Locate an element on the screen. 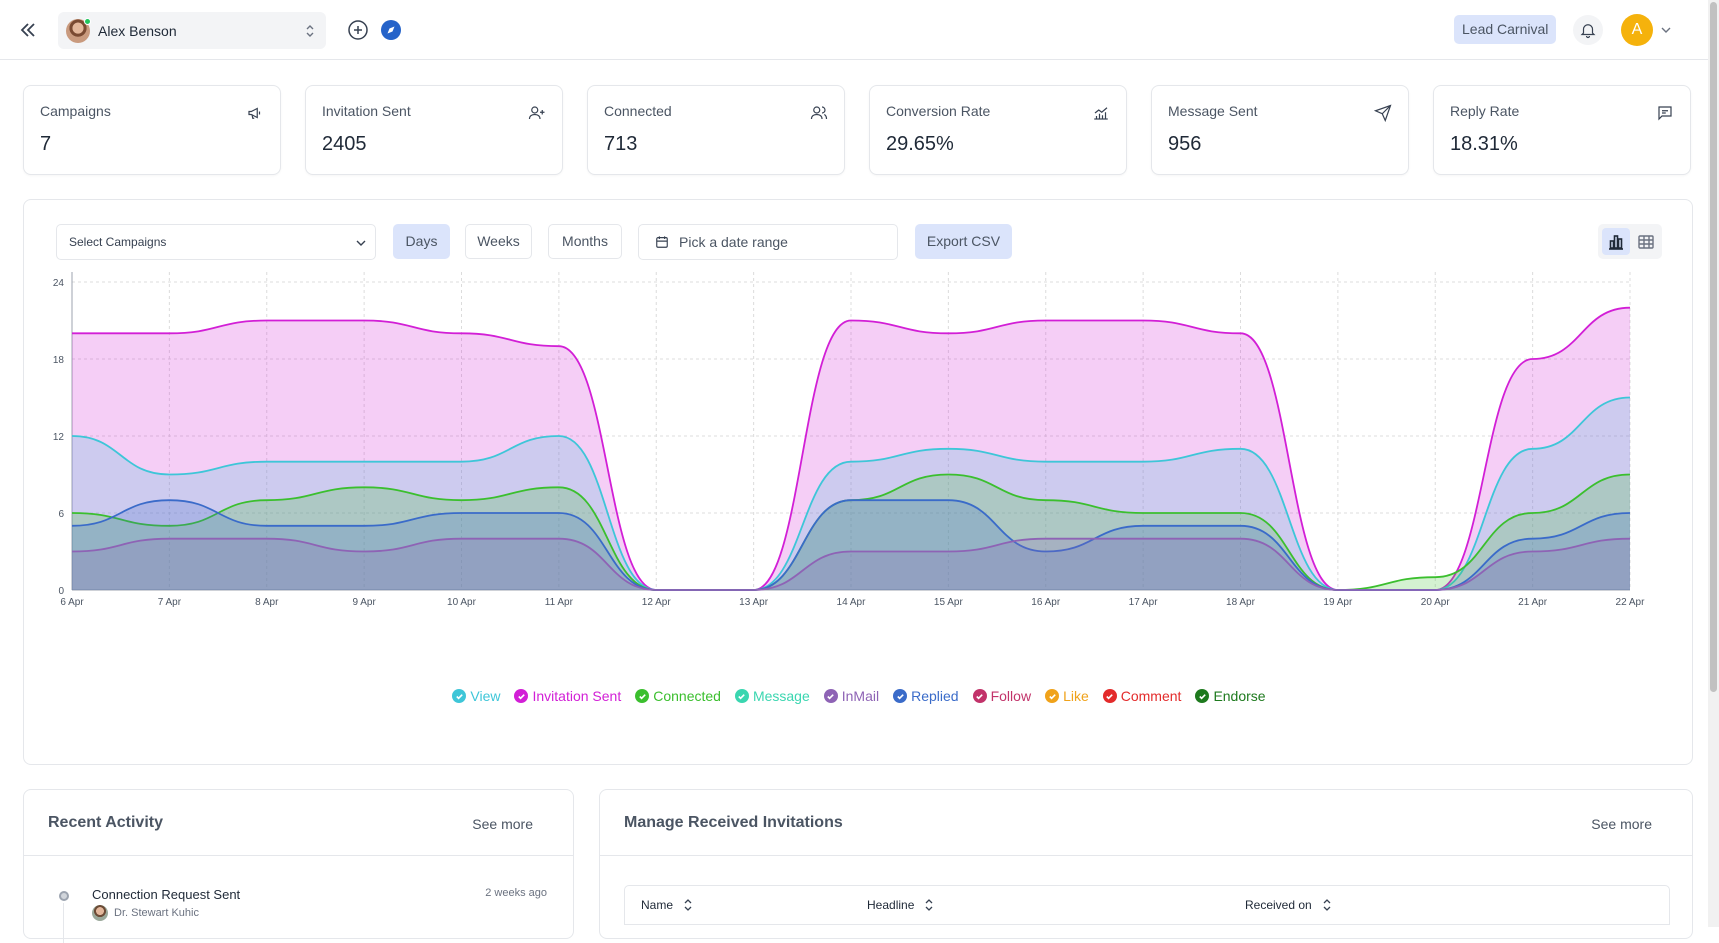 This screenshot has width=1719, height=943. legend-item: Connected is located at coordinates (678, 696).